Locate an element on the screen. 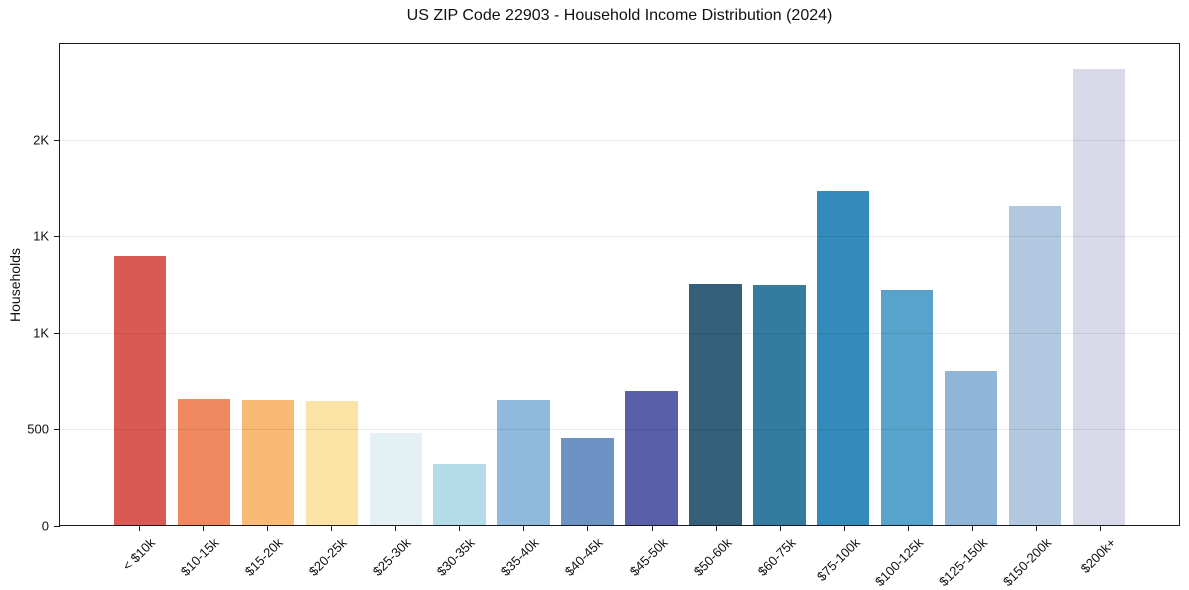 Image resolution: width=1189 pixels, height=590 pixels. x-tick: $10-15k is located at coordinates (203, 556).